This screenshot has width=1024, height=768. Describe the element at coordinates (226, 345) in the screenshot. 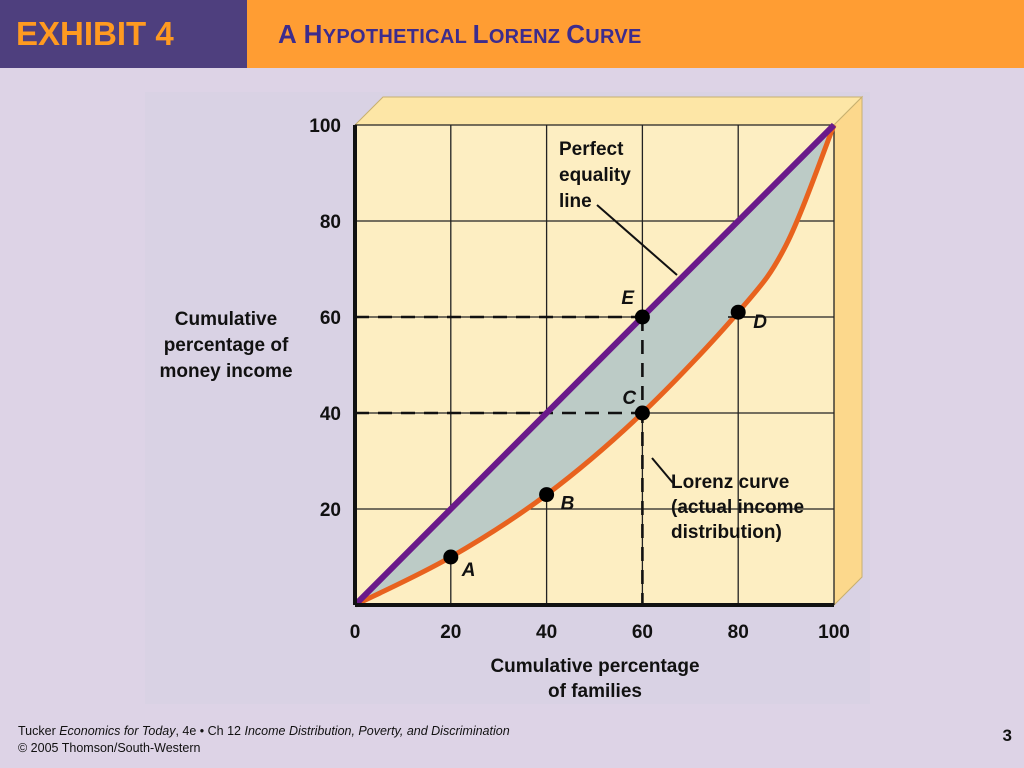

I see `y-axis-label-line: percentage of` at that location.